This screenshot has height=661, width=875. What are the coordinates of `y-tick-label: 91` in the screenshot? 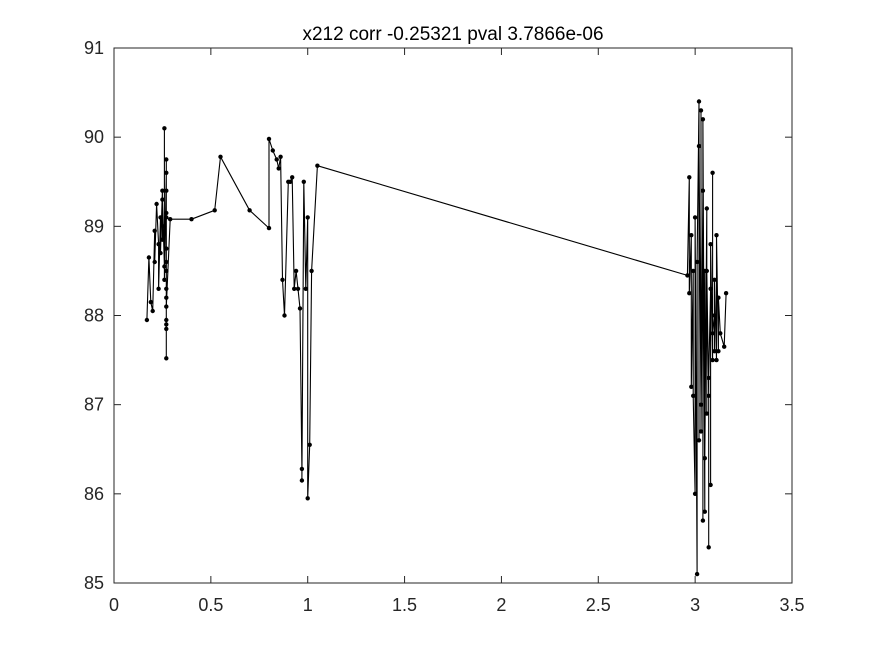 It's located at (94, 48).